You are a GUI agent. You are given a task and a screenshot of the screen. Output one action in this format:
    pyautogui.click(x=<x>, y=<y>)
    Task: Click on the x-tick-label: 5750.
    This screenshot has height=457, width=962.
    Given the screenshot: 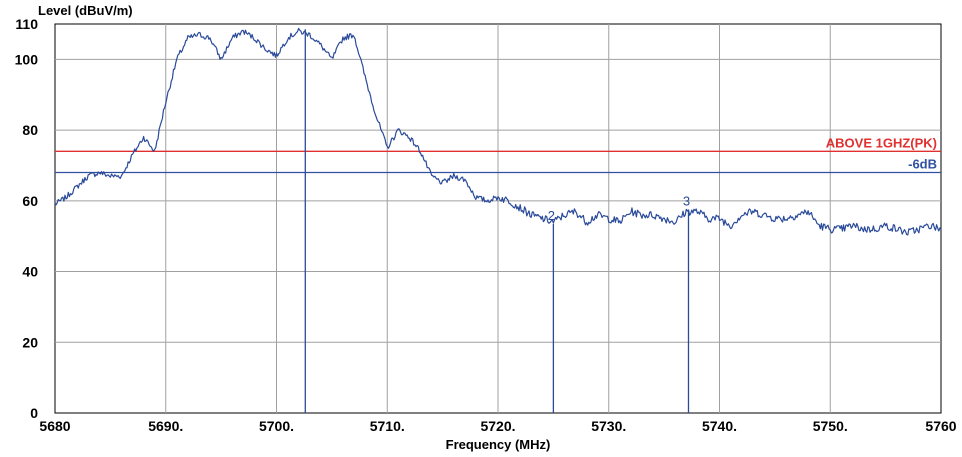 What is the action you would take?
    pyautogui.click(x=830, y=426)
    